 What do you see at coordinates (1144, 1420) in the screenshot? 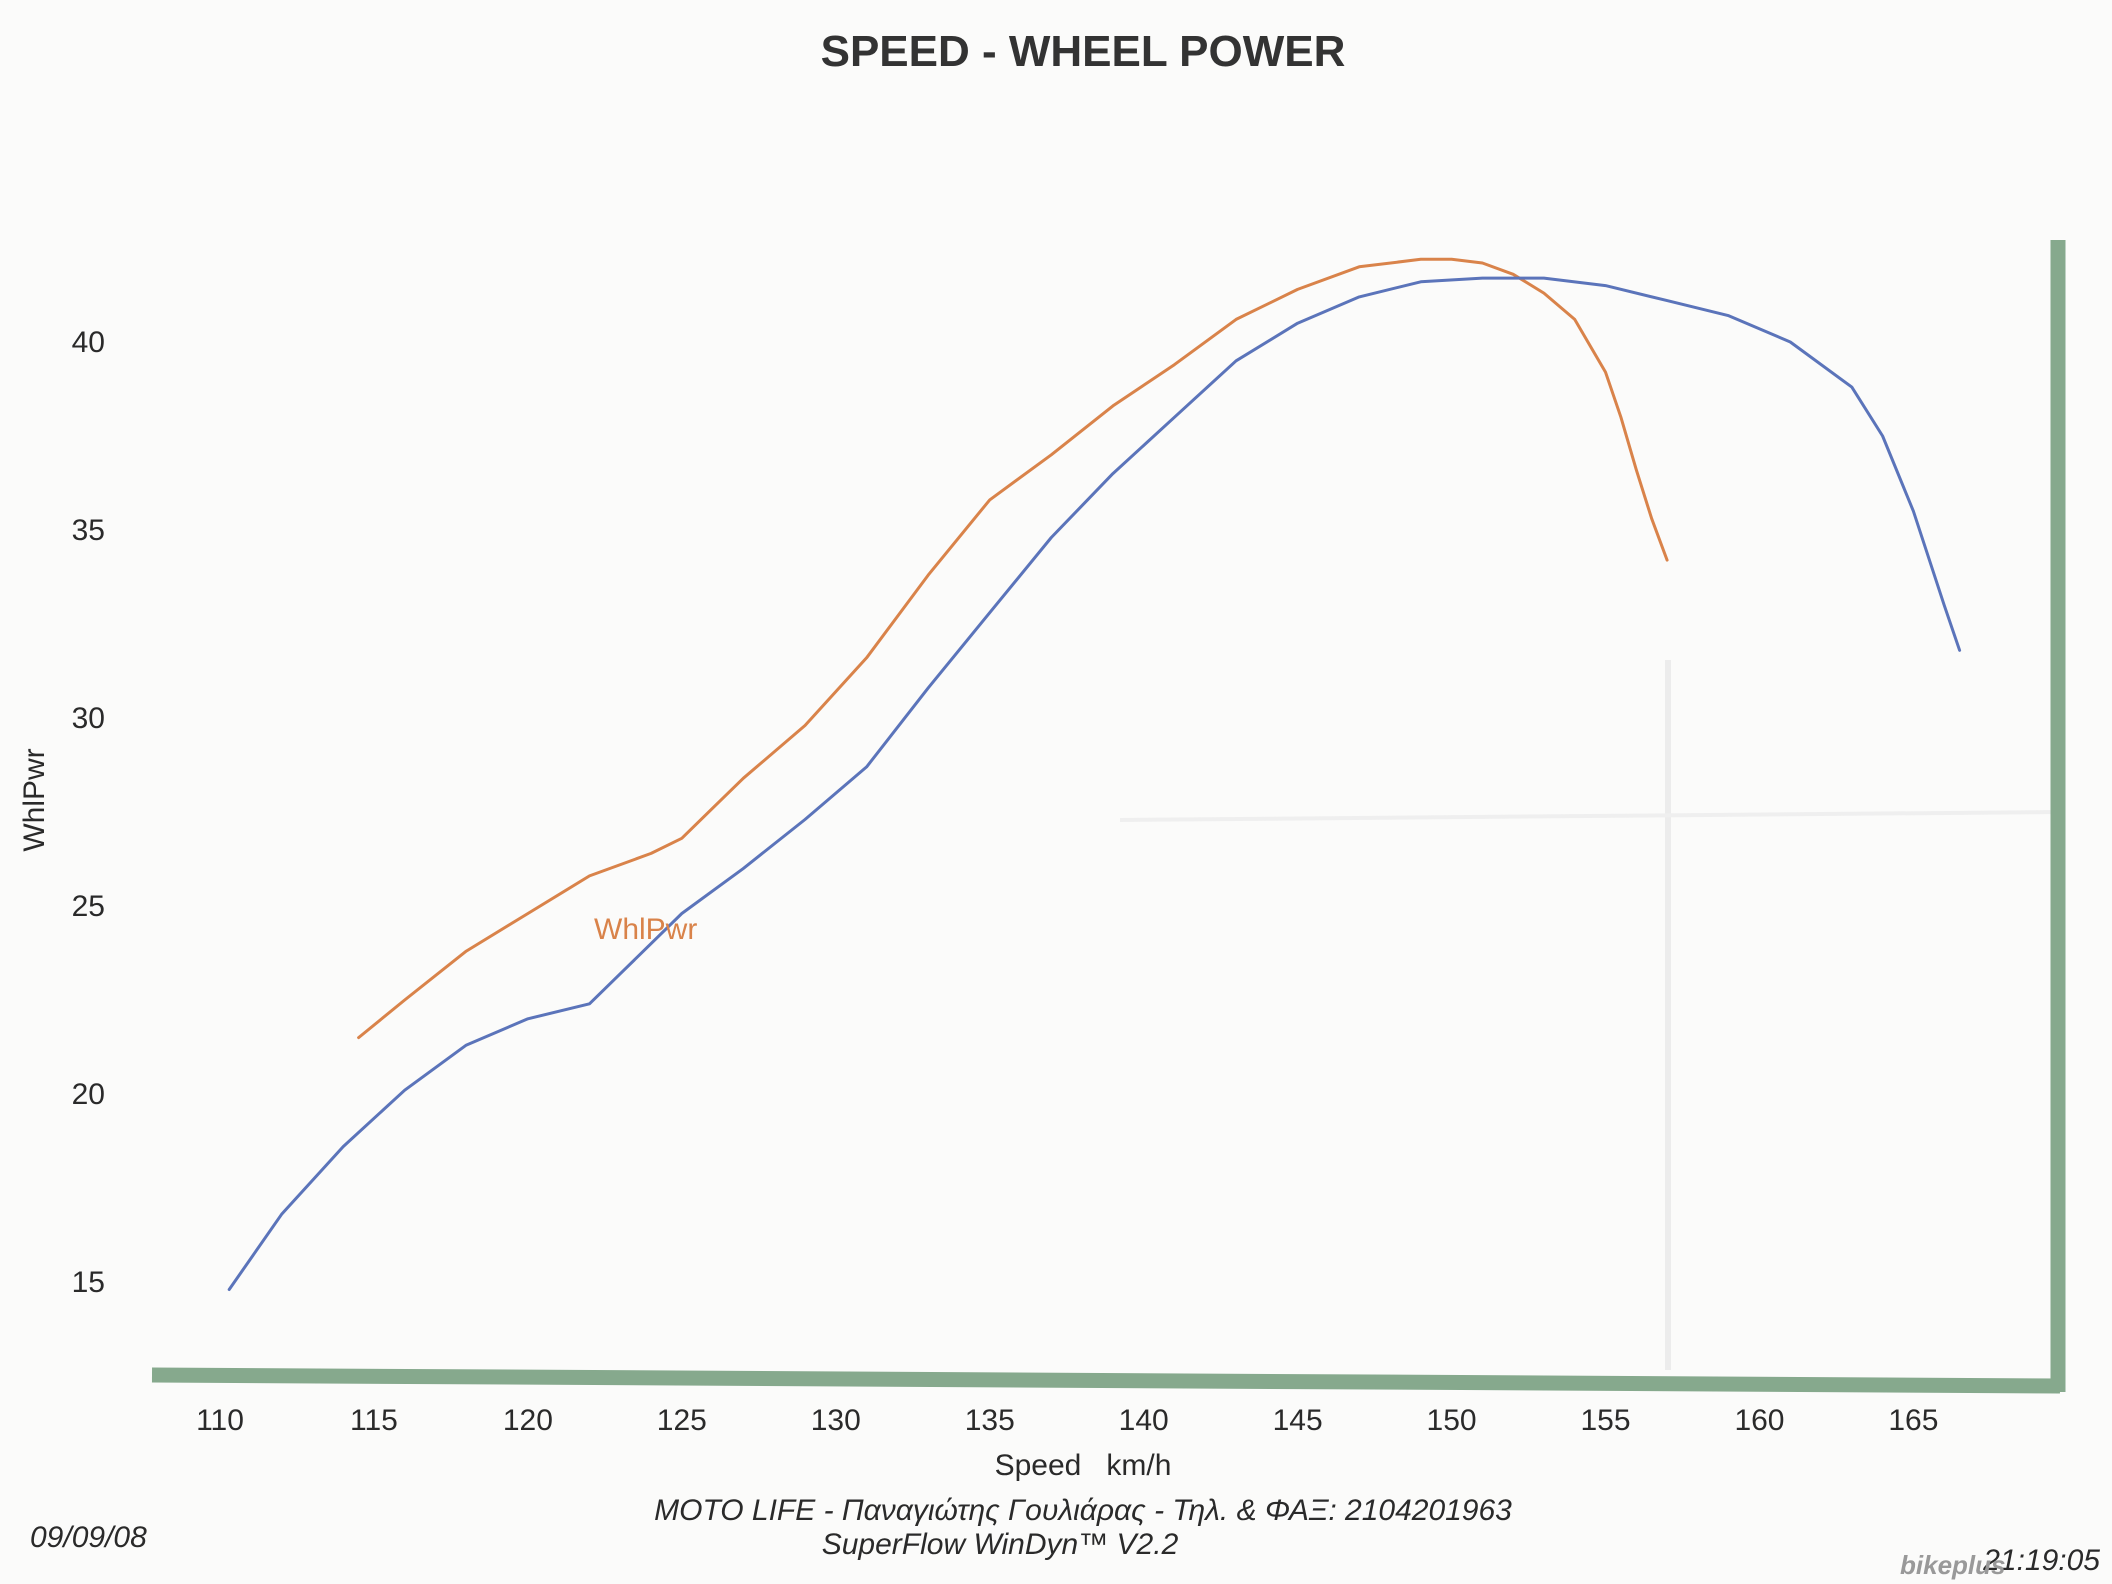
I see `x-tick-label: 140` at bounding box center [1144, 1420].